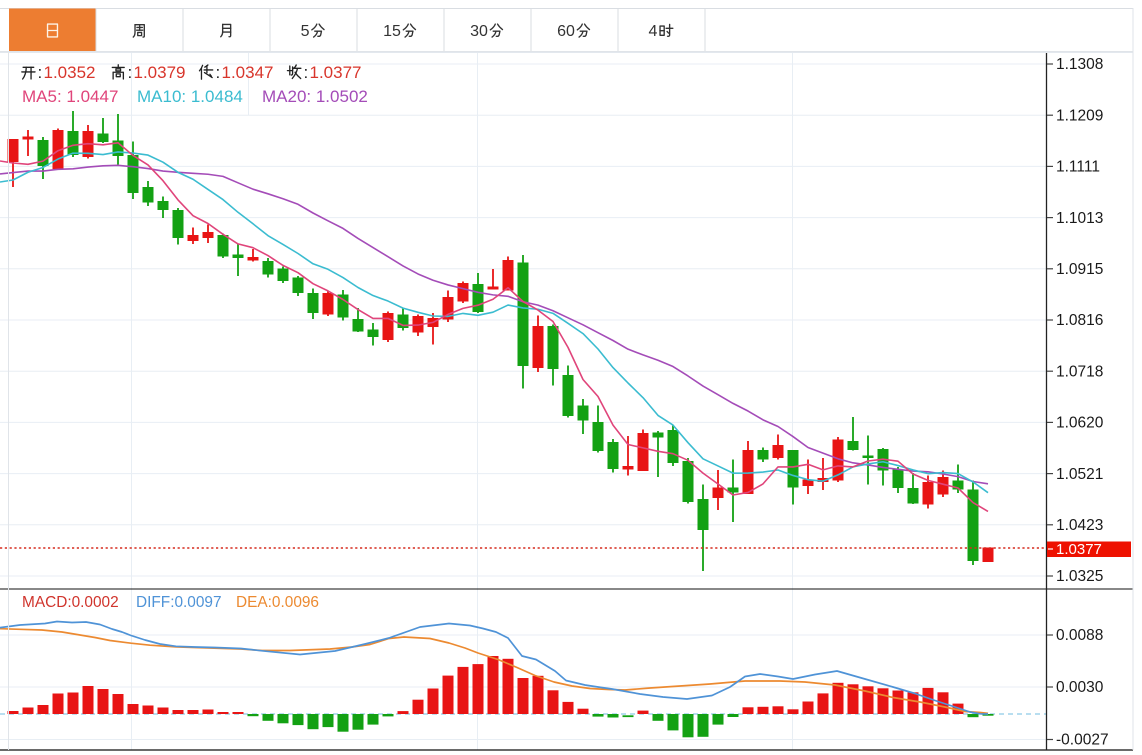  Describe the element at coordinates (479, 31) in the screenshot. I see `svg-text: 30` at that location.